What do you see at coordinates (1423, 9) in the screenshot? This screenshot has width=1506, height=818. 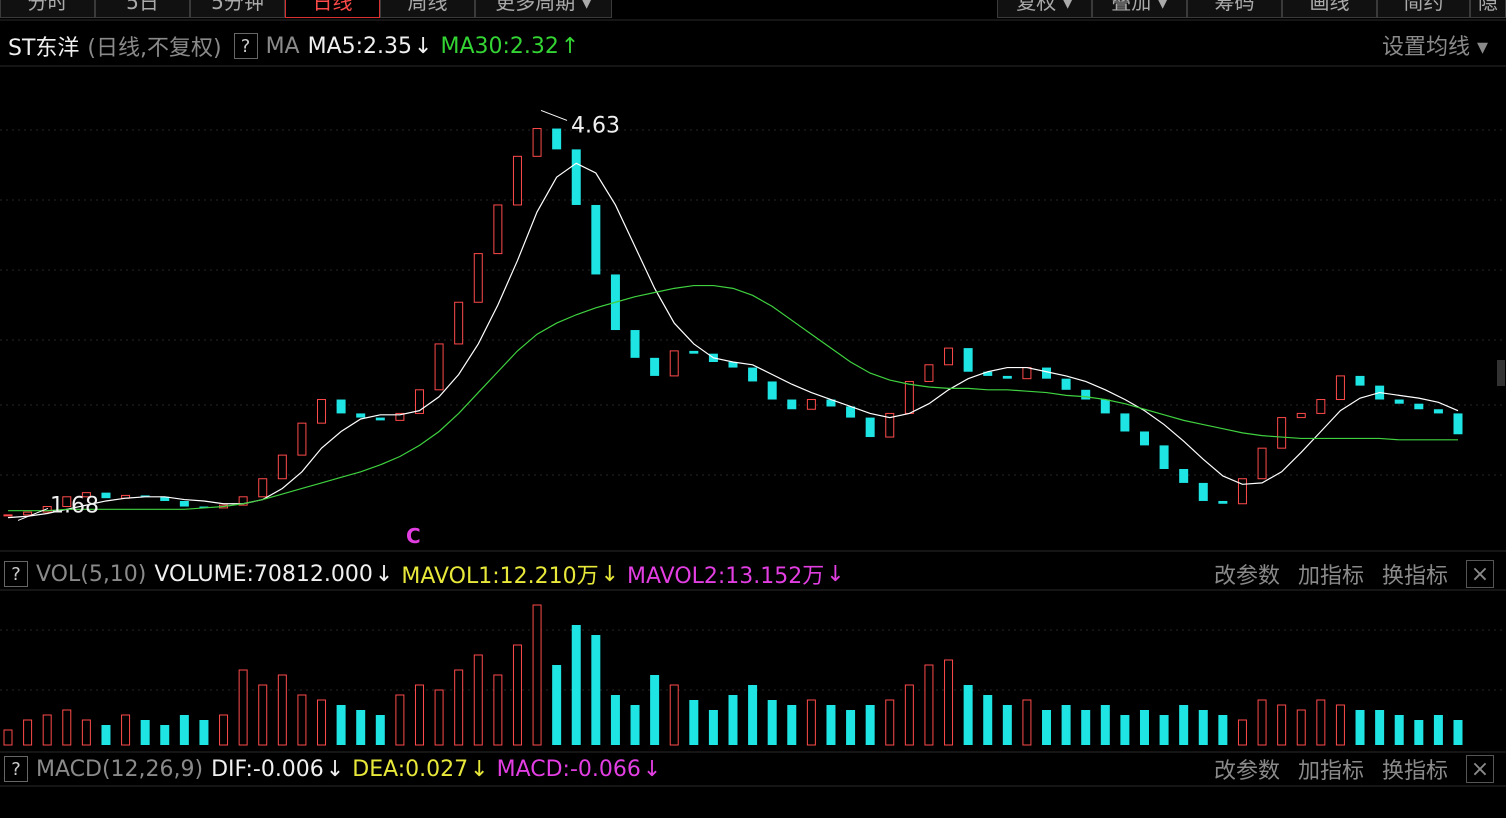 I see `tab: 简约` at bounding box center [1423, 9].